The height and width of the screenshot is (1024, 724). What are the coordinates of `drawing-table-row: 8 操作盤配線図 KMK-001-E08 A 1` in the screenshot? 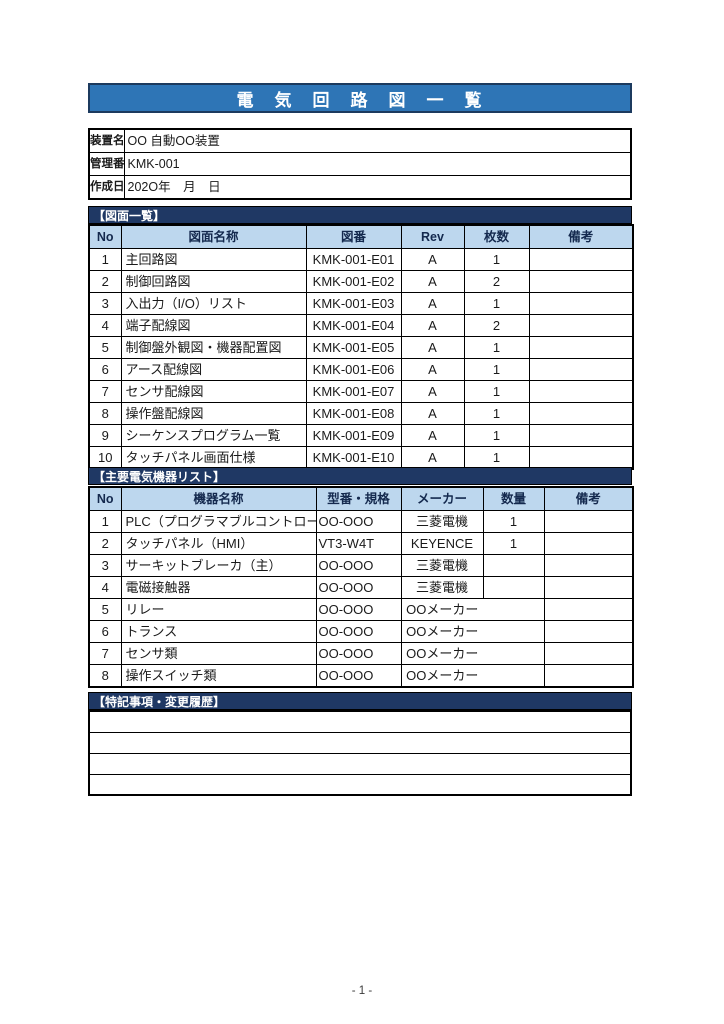 It's located at (361, 413).